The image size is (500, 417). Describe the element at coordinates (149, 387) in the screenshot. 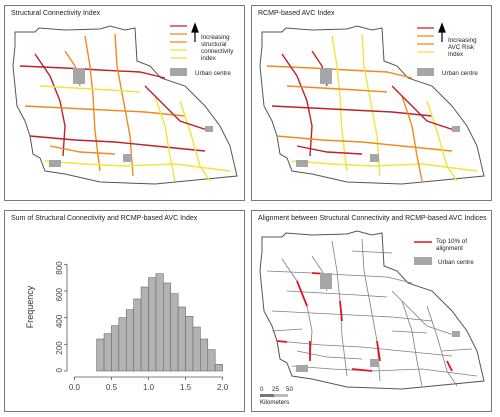

I see `x-tick-label: 1.0` at that location.